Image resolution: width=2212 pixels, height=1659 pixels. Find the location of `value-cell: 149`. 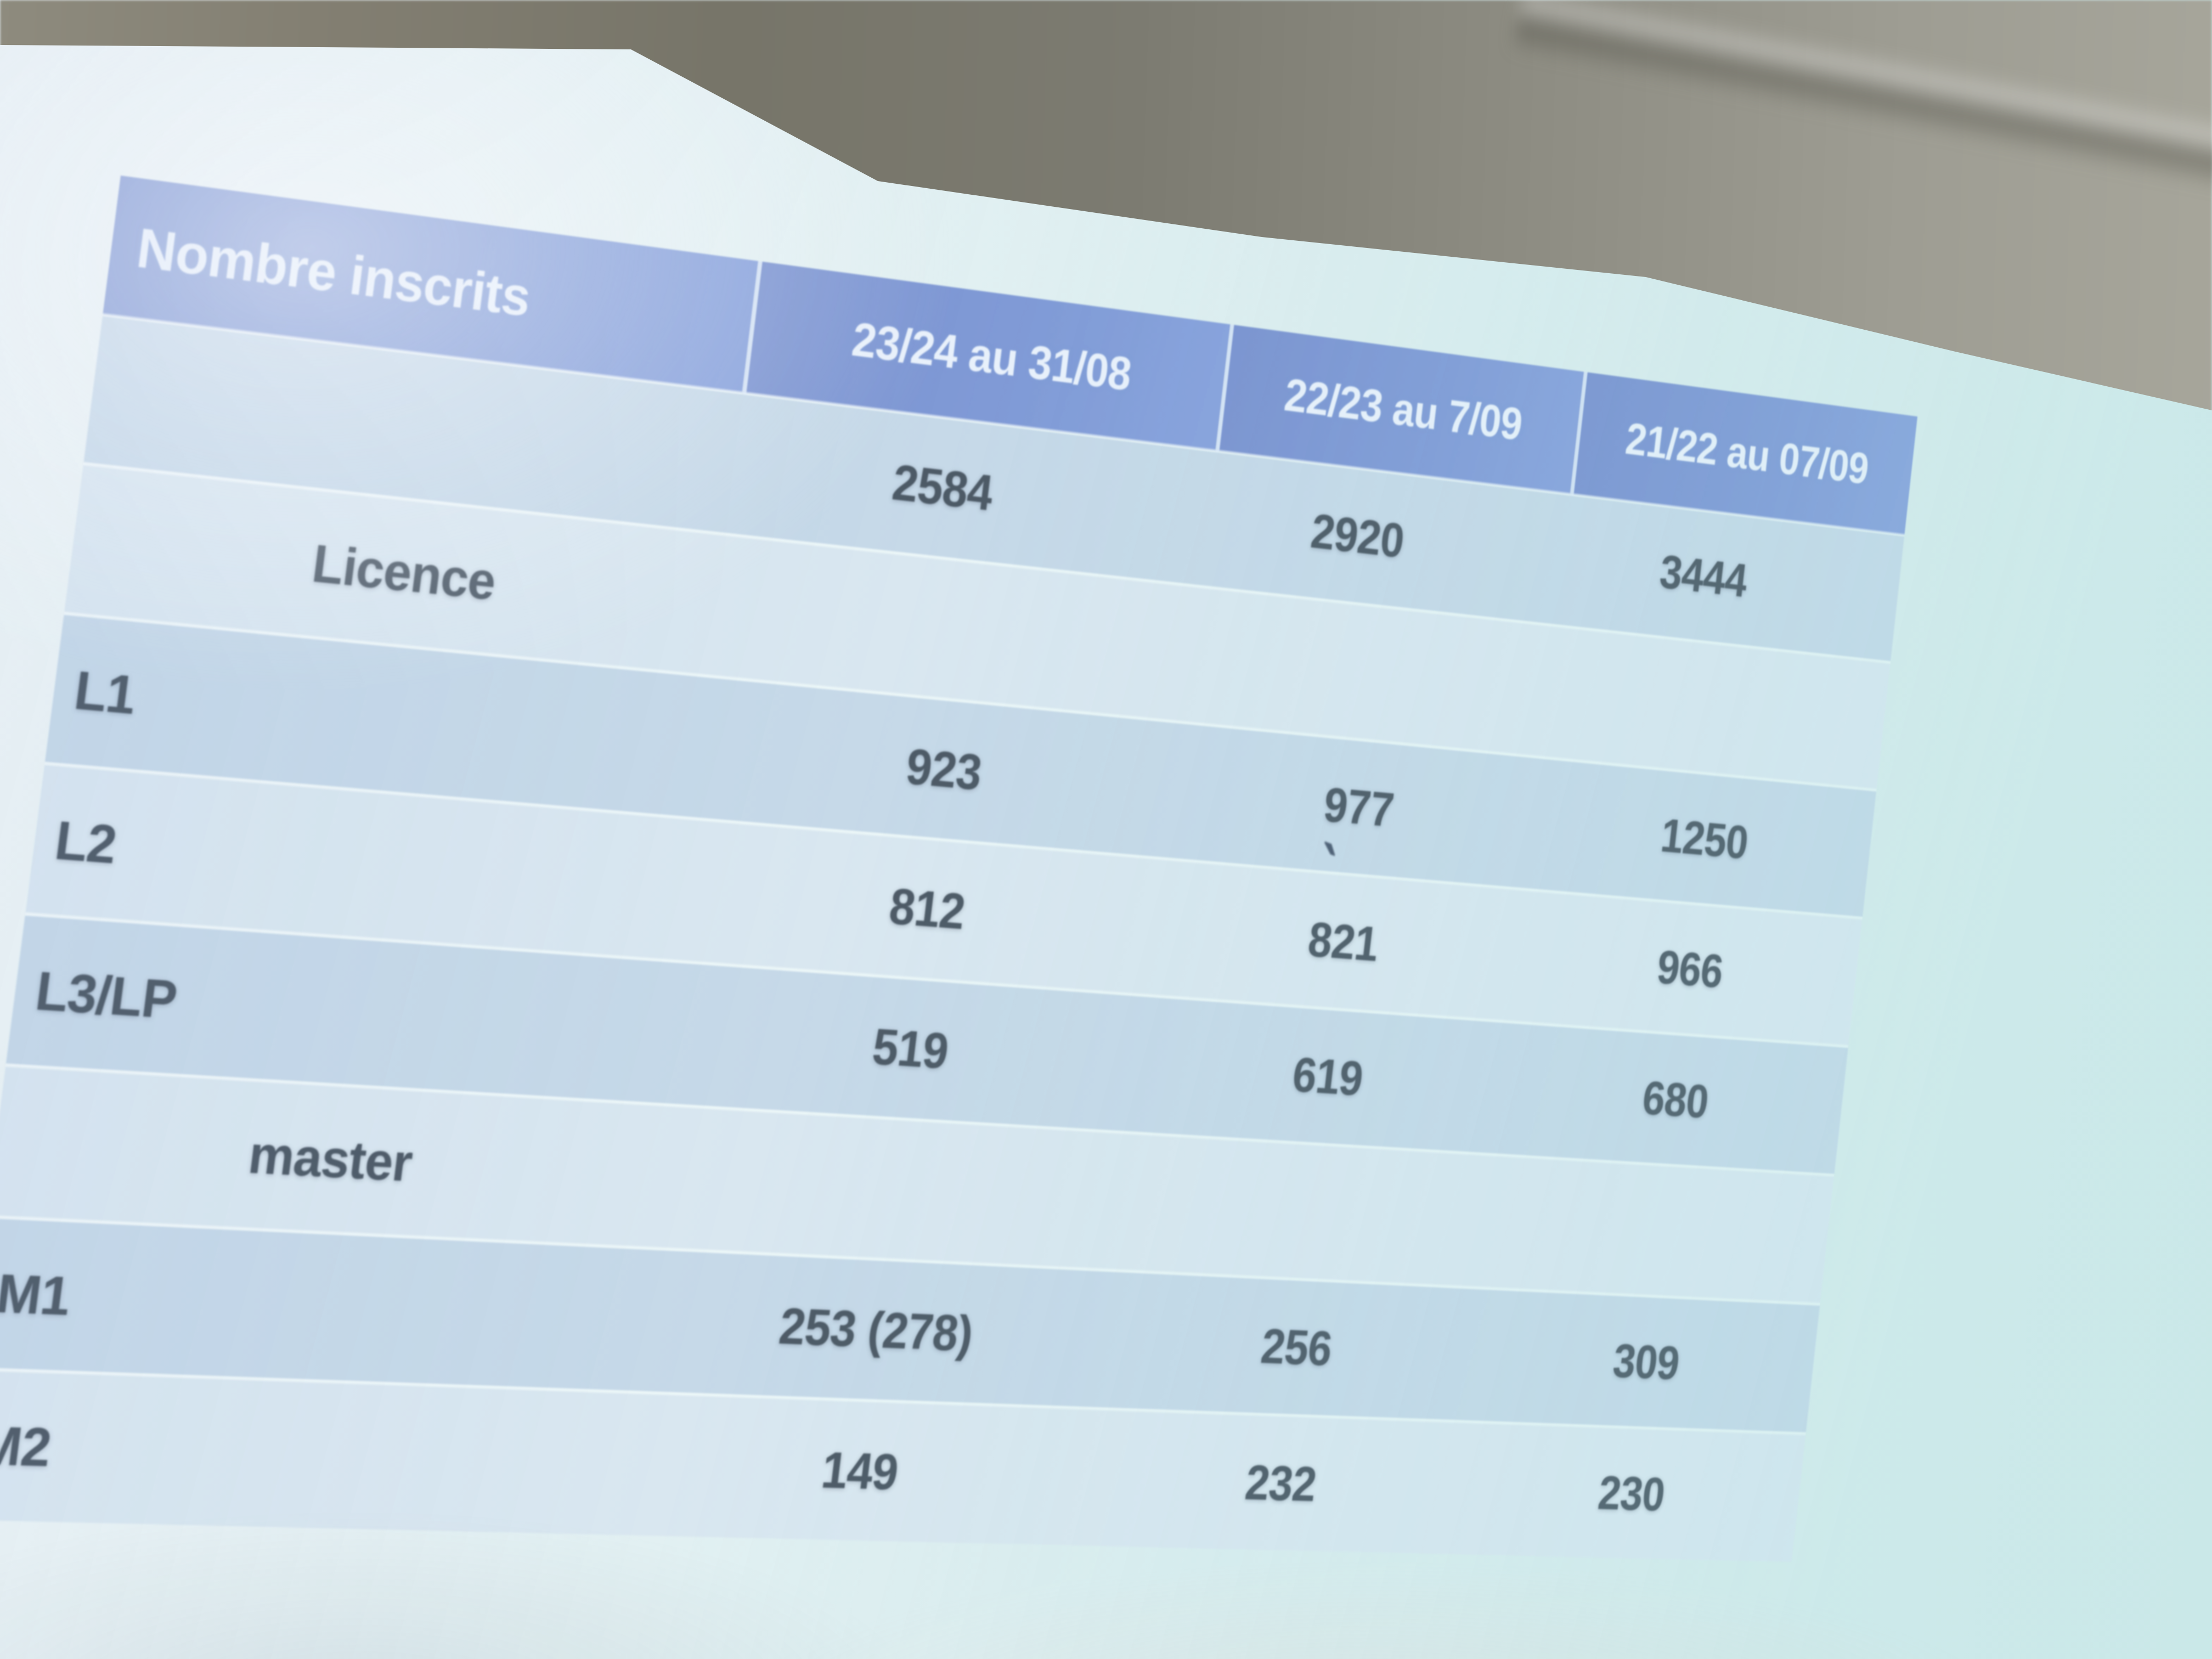

value-cell: 149 is located at coordinates (854, 1469).